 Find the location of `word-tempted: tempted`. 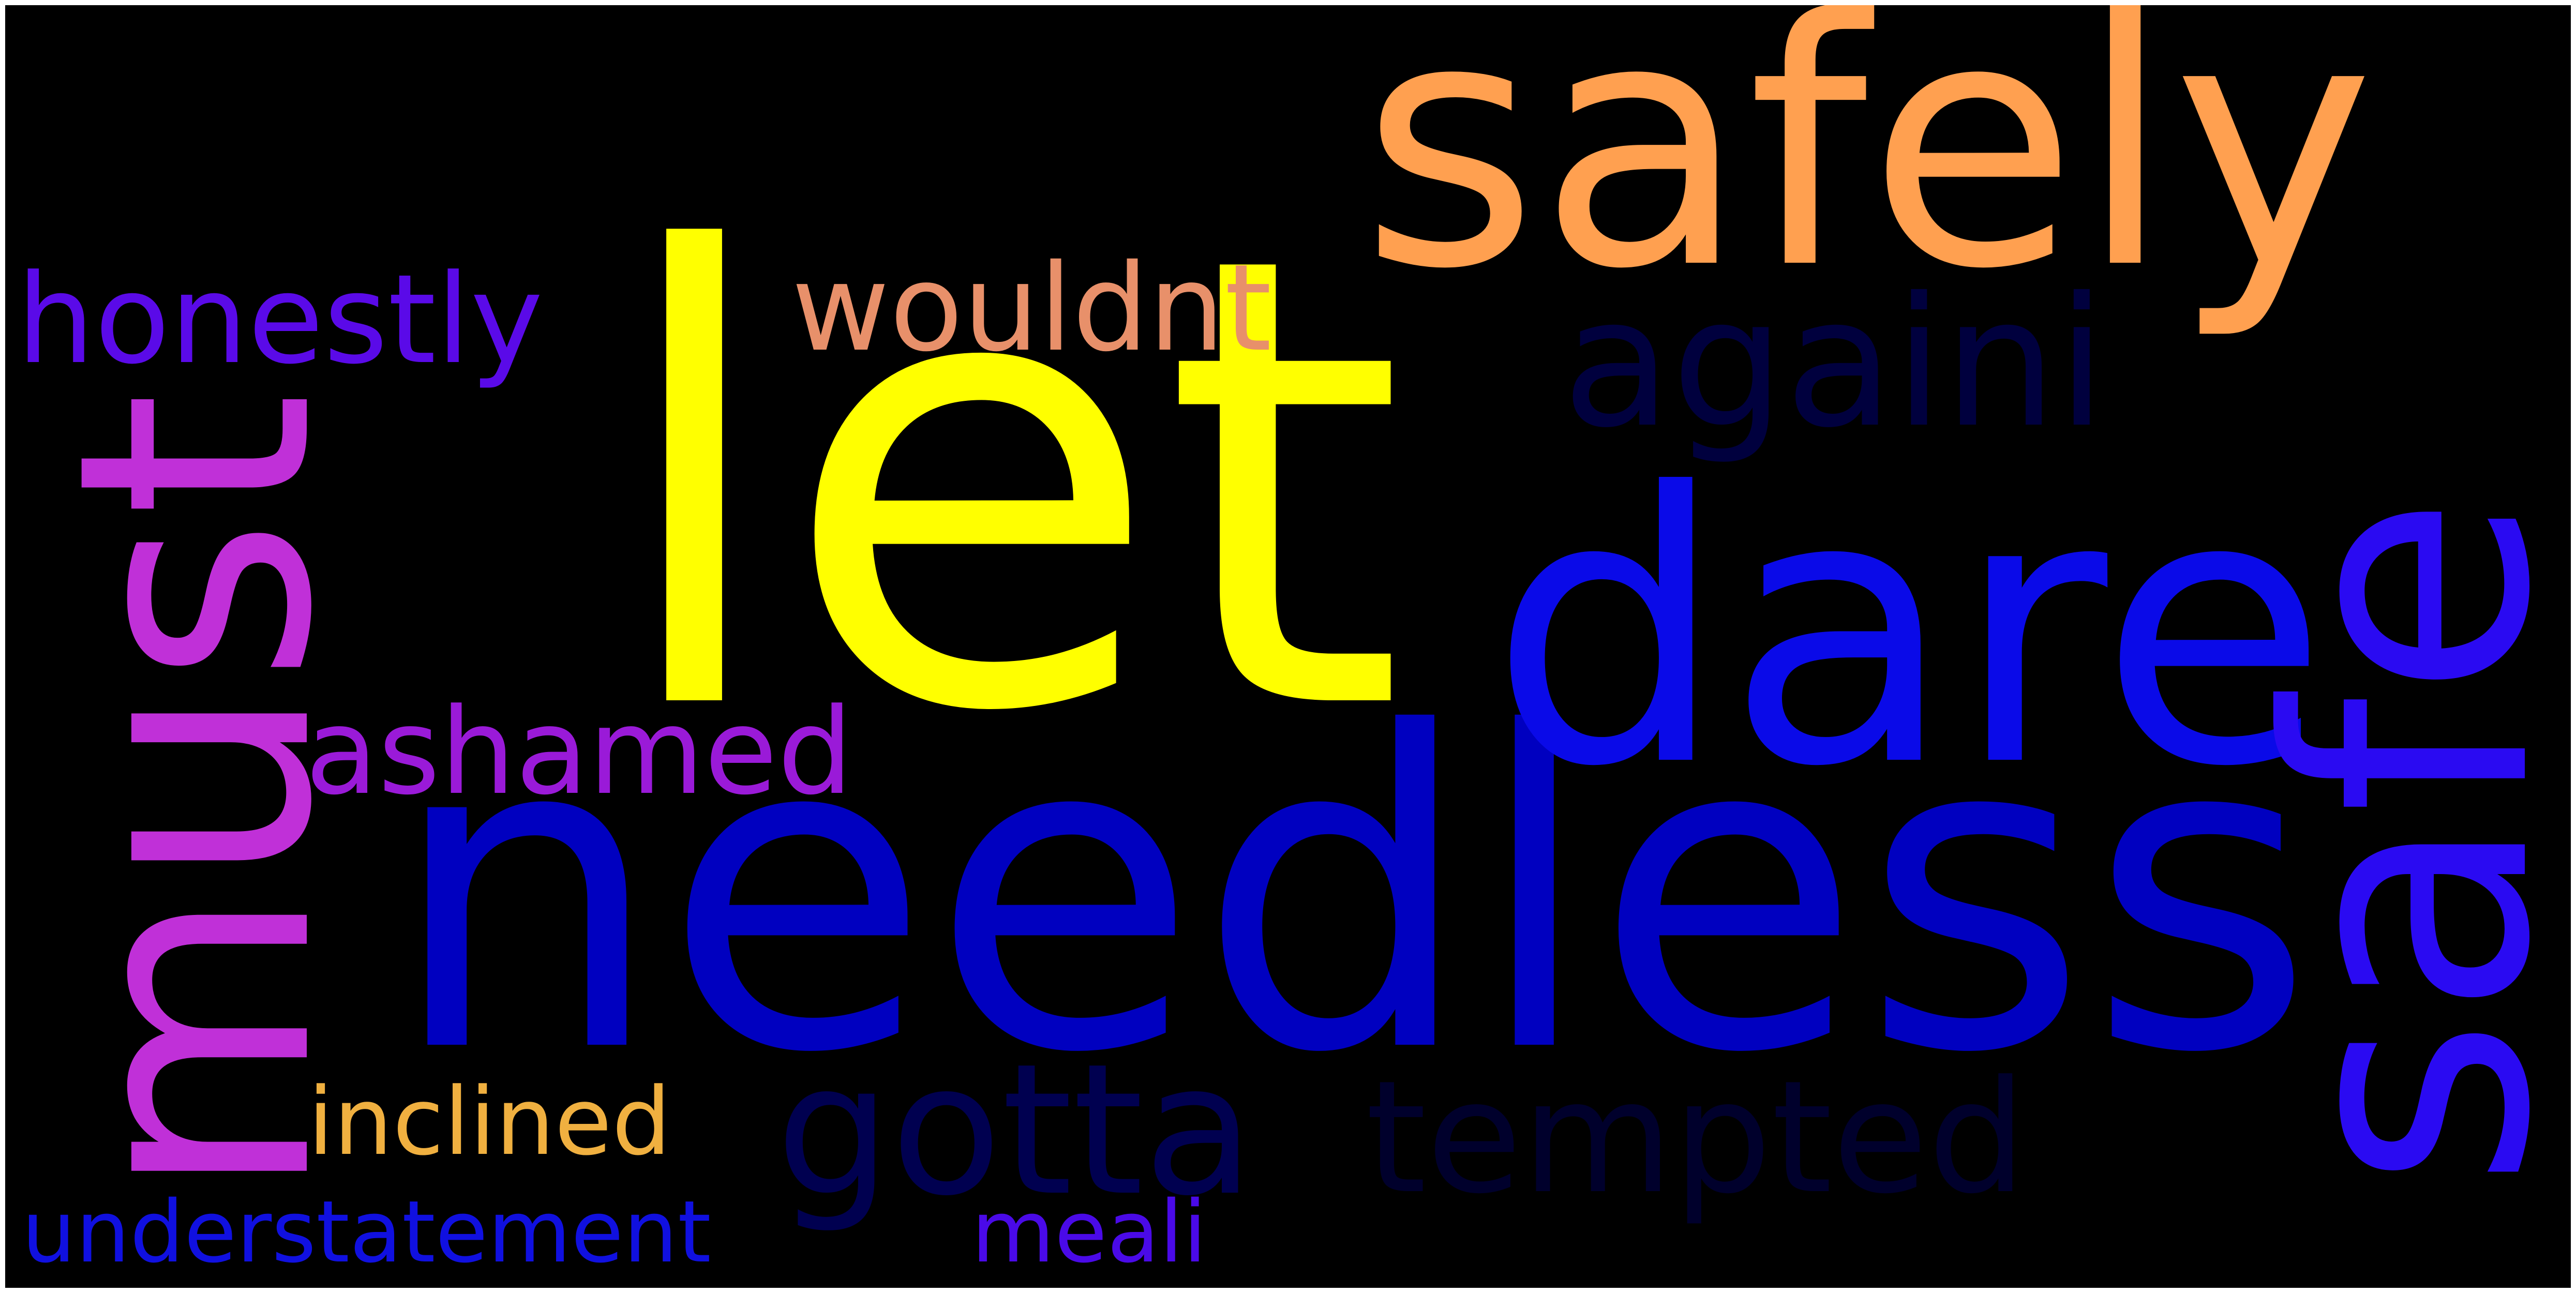

word-tempted: tempted is located at coordinates (1696, 1137).